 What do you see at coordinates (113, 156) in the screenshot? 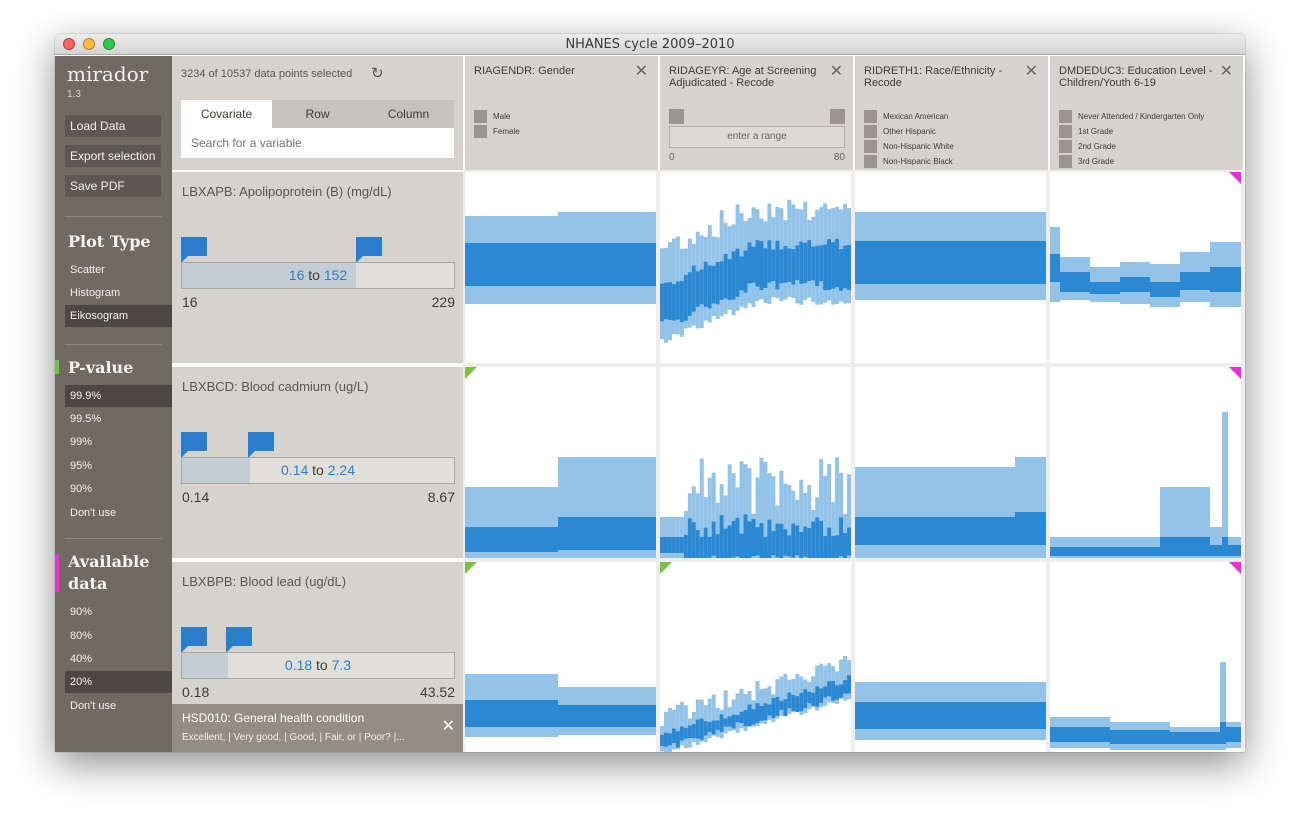
I see `export-selection-button: Export selection` at bounding box center [113, 156].